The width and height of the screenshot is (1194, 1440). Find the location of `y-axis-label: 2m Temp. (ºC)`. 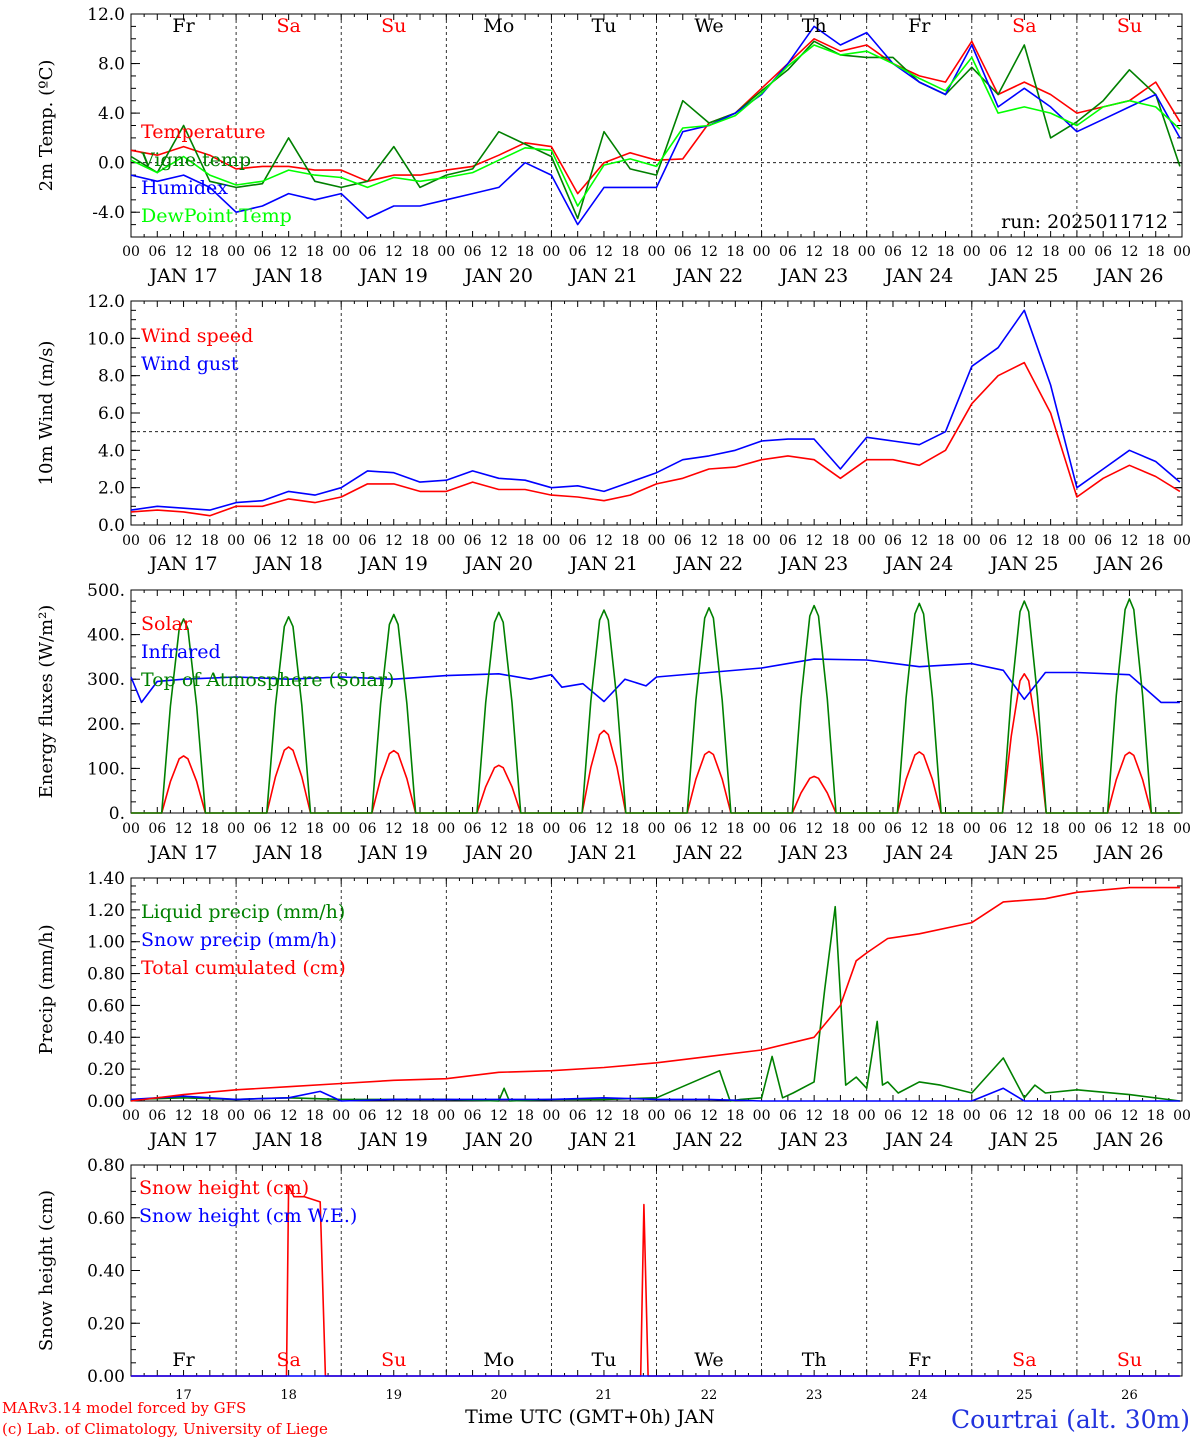

y-axis-label: 2m Temp. (ºC) is located at coordinates (46, 126).